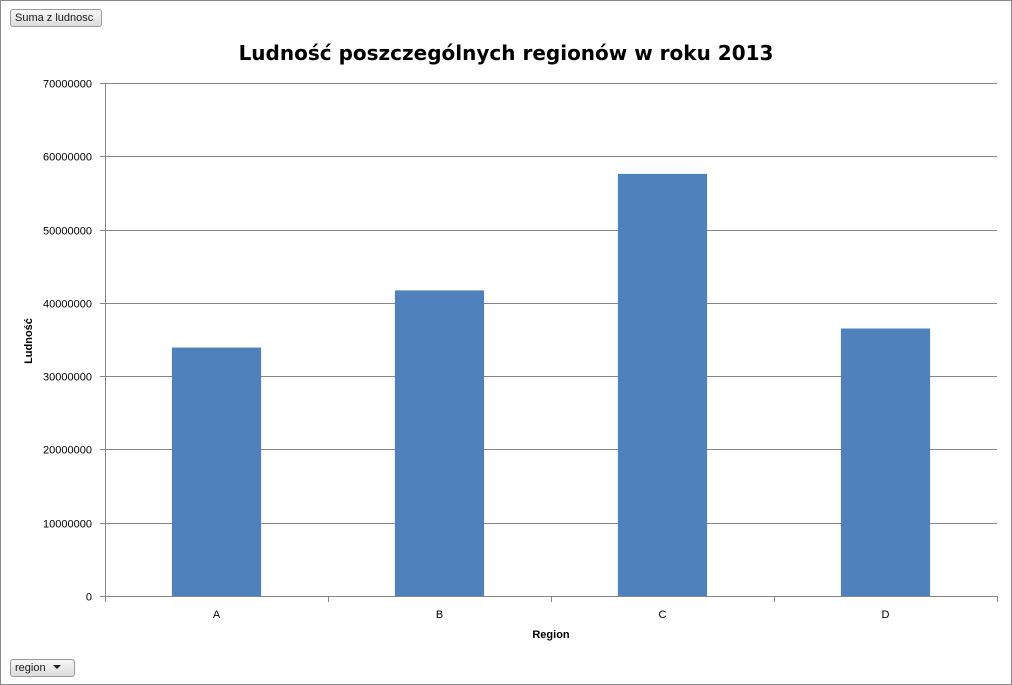 The width and height of the screenshot is (1012, 685). Describe the element at coordinates (439, 615) in the screenshot. I see `x-tick-label: B` at that location.